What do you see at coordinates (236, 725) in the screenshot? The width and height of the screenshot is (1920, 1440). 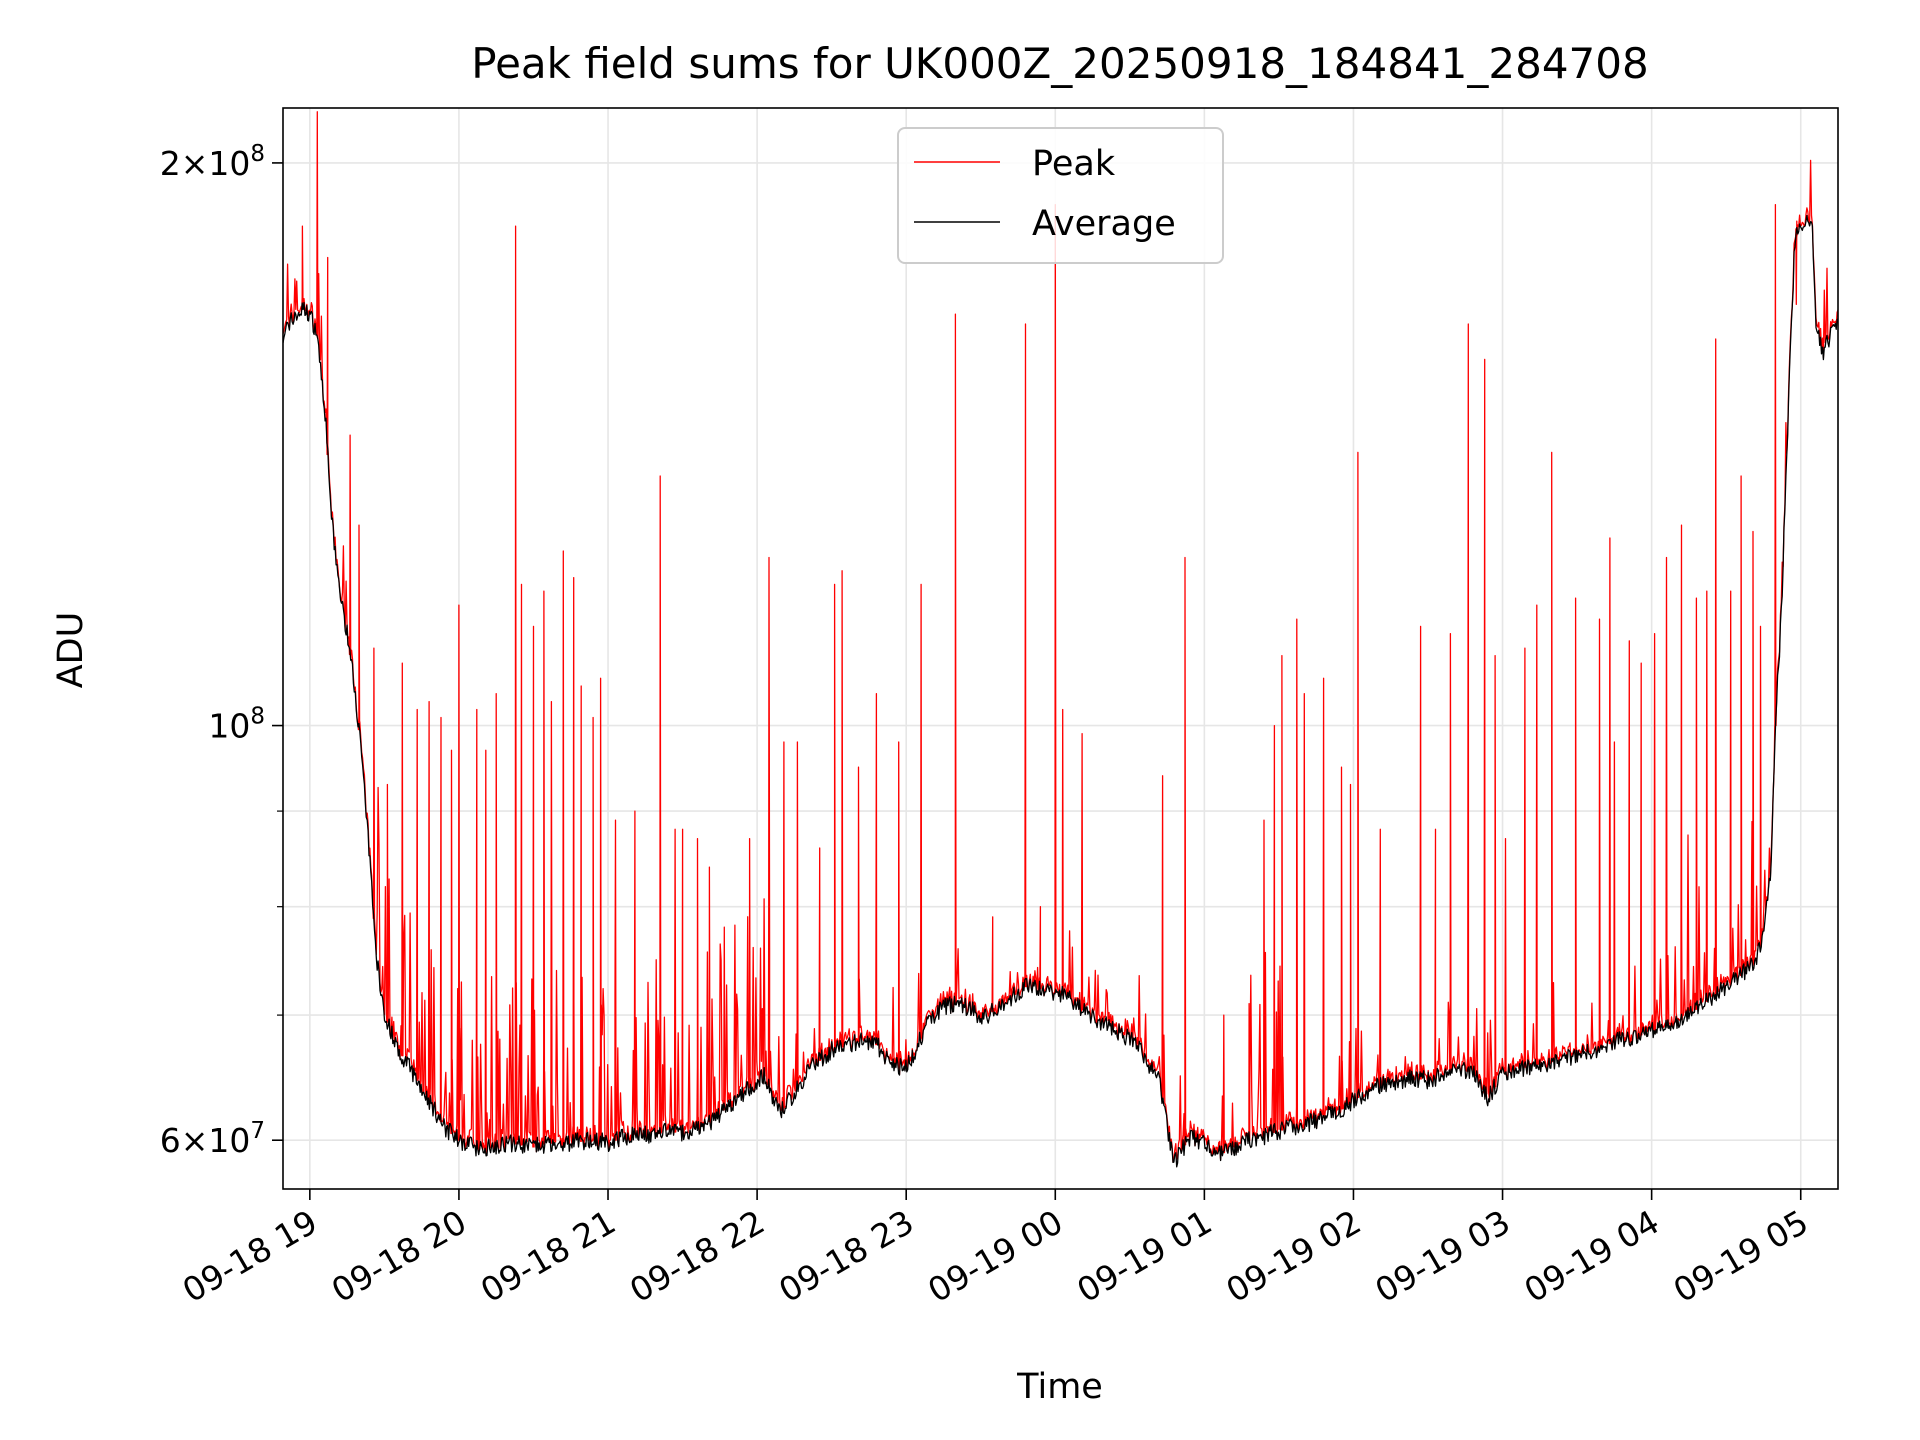 I see `y-tick-label: 108` at bounding box center [236, 725].